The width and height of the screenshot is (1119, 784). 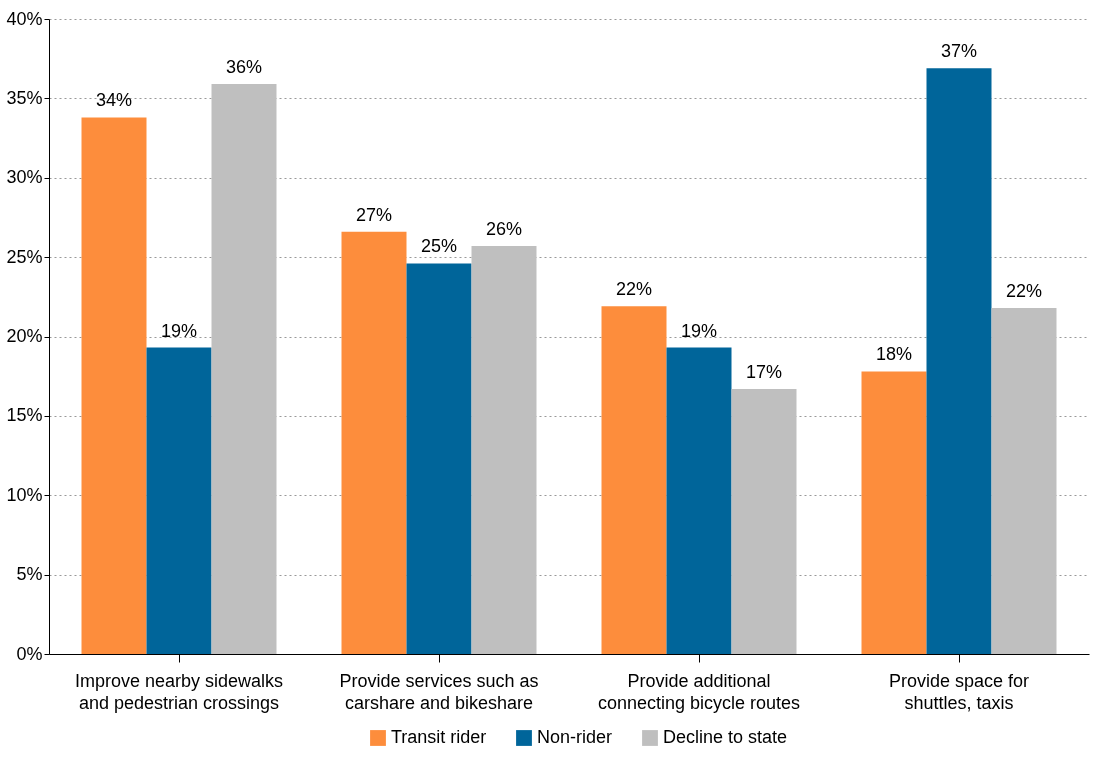 What do you see at coordinates (244, 67) in the screenshot?
I see `data-label: 36%` at bounding box center [244, 67].